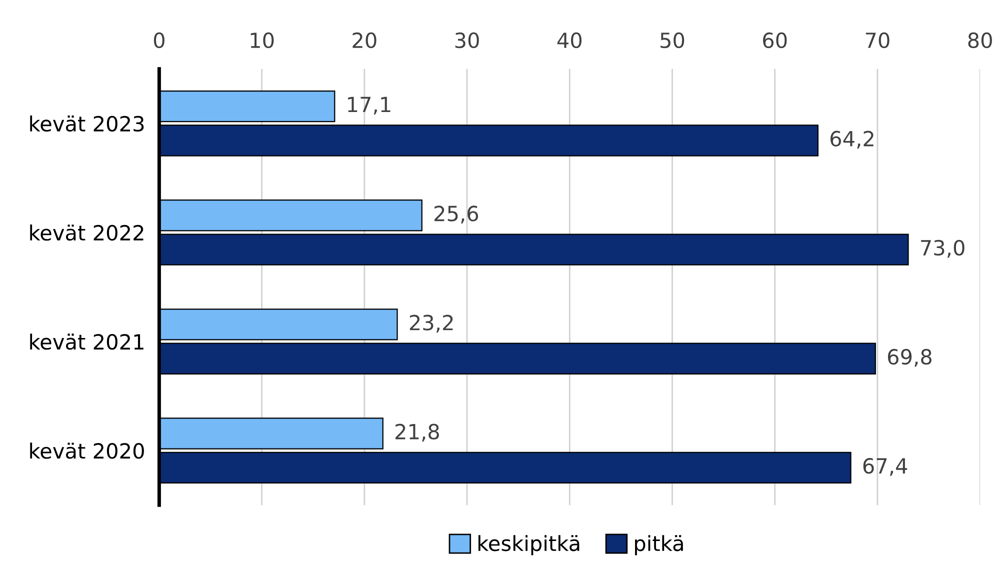 The image size is (995, 574). What do you see at coordinates (659, 545) in the screenshot?
I see `legend-label: pitkä` at bounding box center [659, 545].